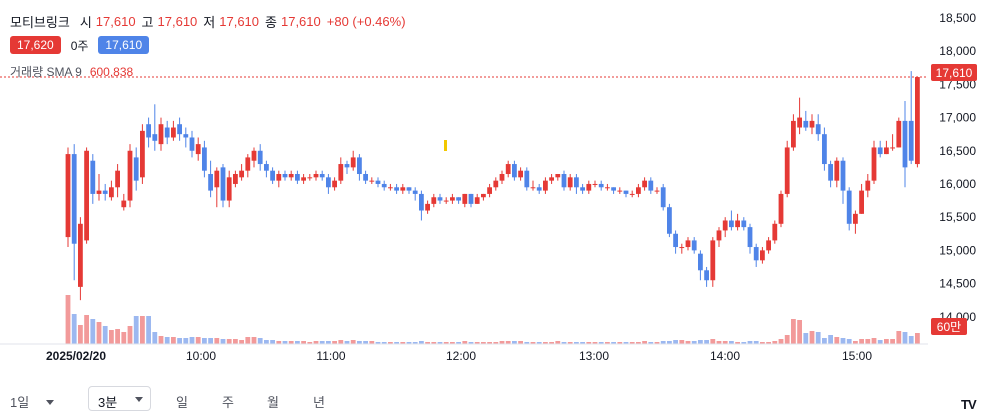  I want to click on interval-select: 3분, so click(119, 398).